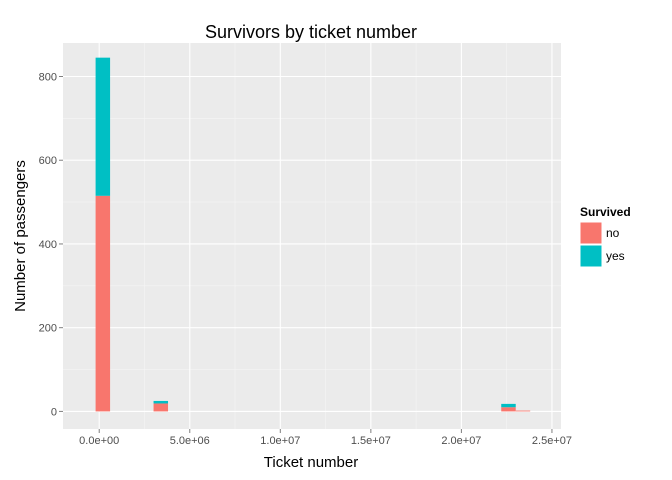 This screenshot has width=672, height=480. What do you see at coordinates (605, 212) in the screenshot?
I see `legend-title: Survived` at bounding box center [605, 212].